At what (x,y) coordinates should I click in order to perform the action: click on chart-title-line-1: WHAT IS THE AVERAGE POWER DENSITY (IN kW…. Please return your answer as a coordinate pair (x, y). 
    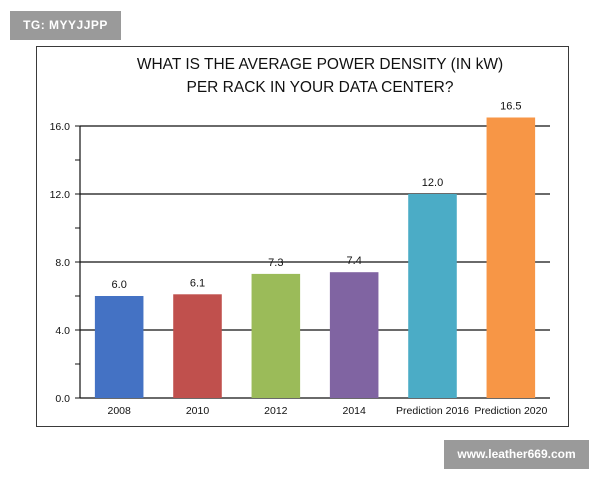
    Looking at the image, I should click on (320, 64).